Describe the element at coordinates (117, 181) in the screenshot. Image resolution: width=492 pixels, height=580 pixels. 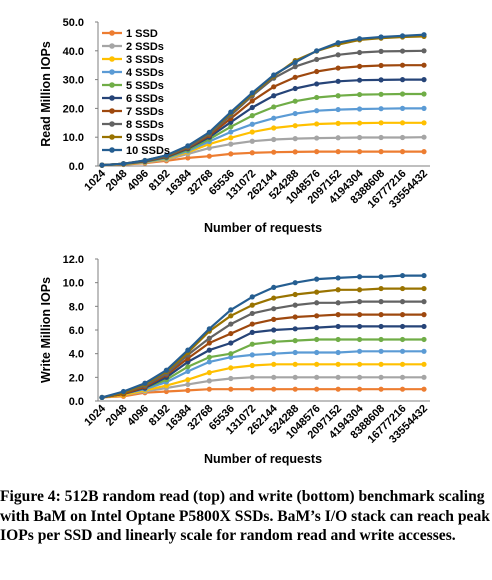
I see `read-x-tick-label: 2048` at that location.